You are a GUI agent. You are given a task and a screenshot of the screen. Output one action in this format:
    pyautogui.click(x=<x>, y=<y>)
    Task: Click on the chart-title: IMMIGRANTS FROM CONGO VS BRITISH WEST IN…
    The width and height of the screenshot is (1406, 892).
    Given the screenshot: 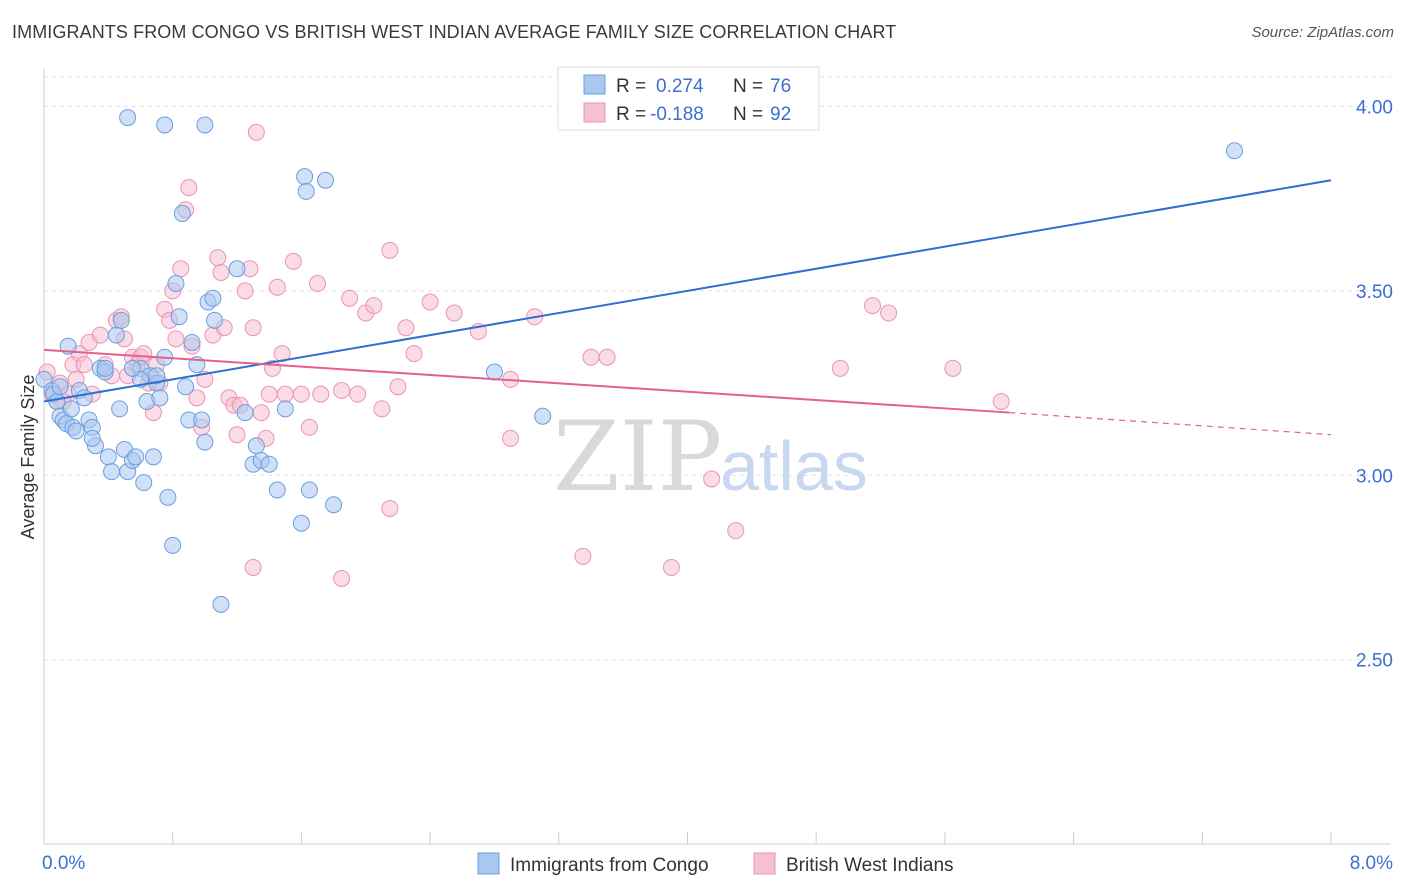 What is the action you would take?
    pyautogui.click(x=454, y=32)
    